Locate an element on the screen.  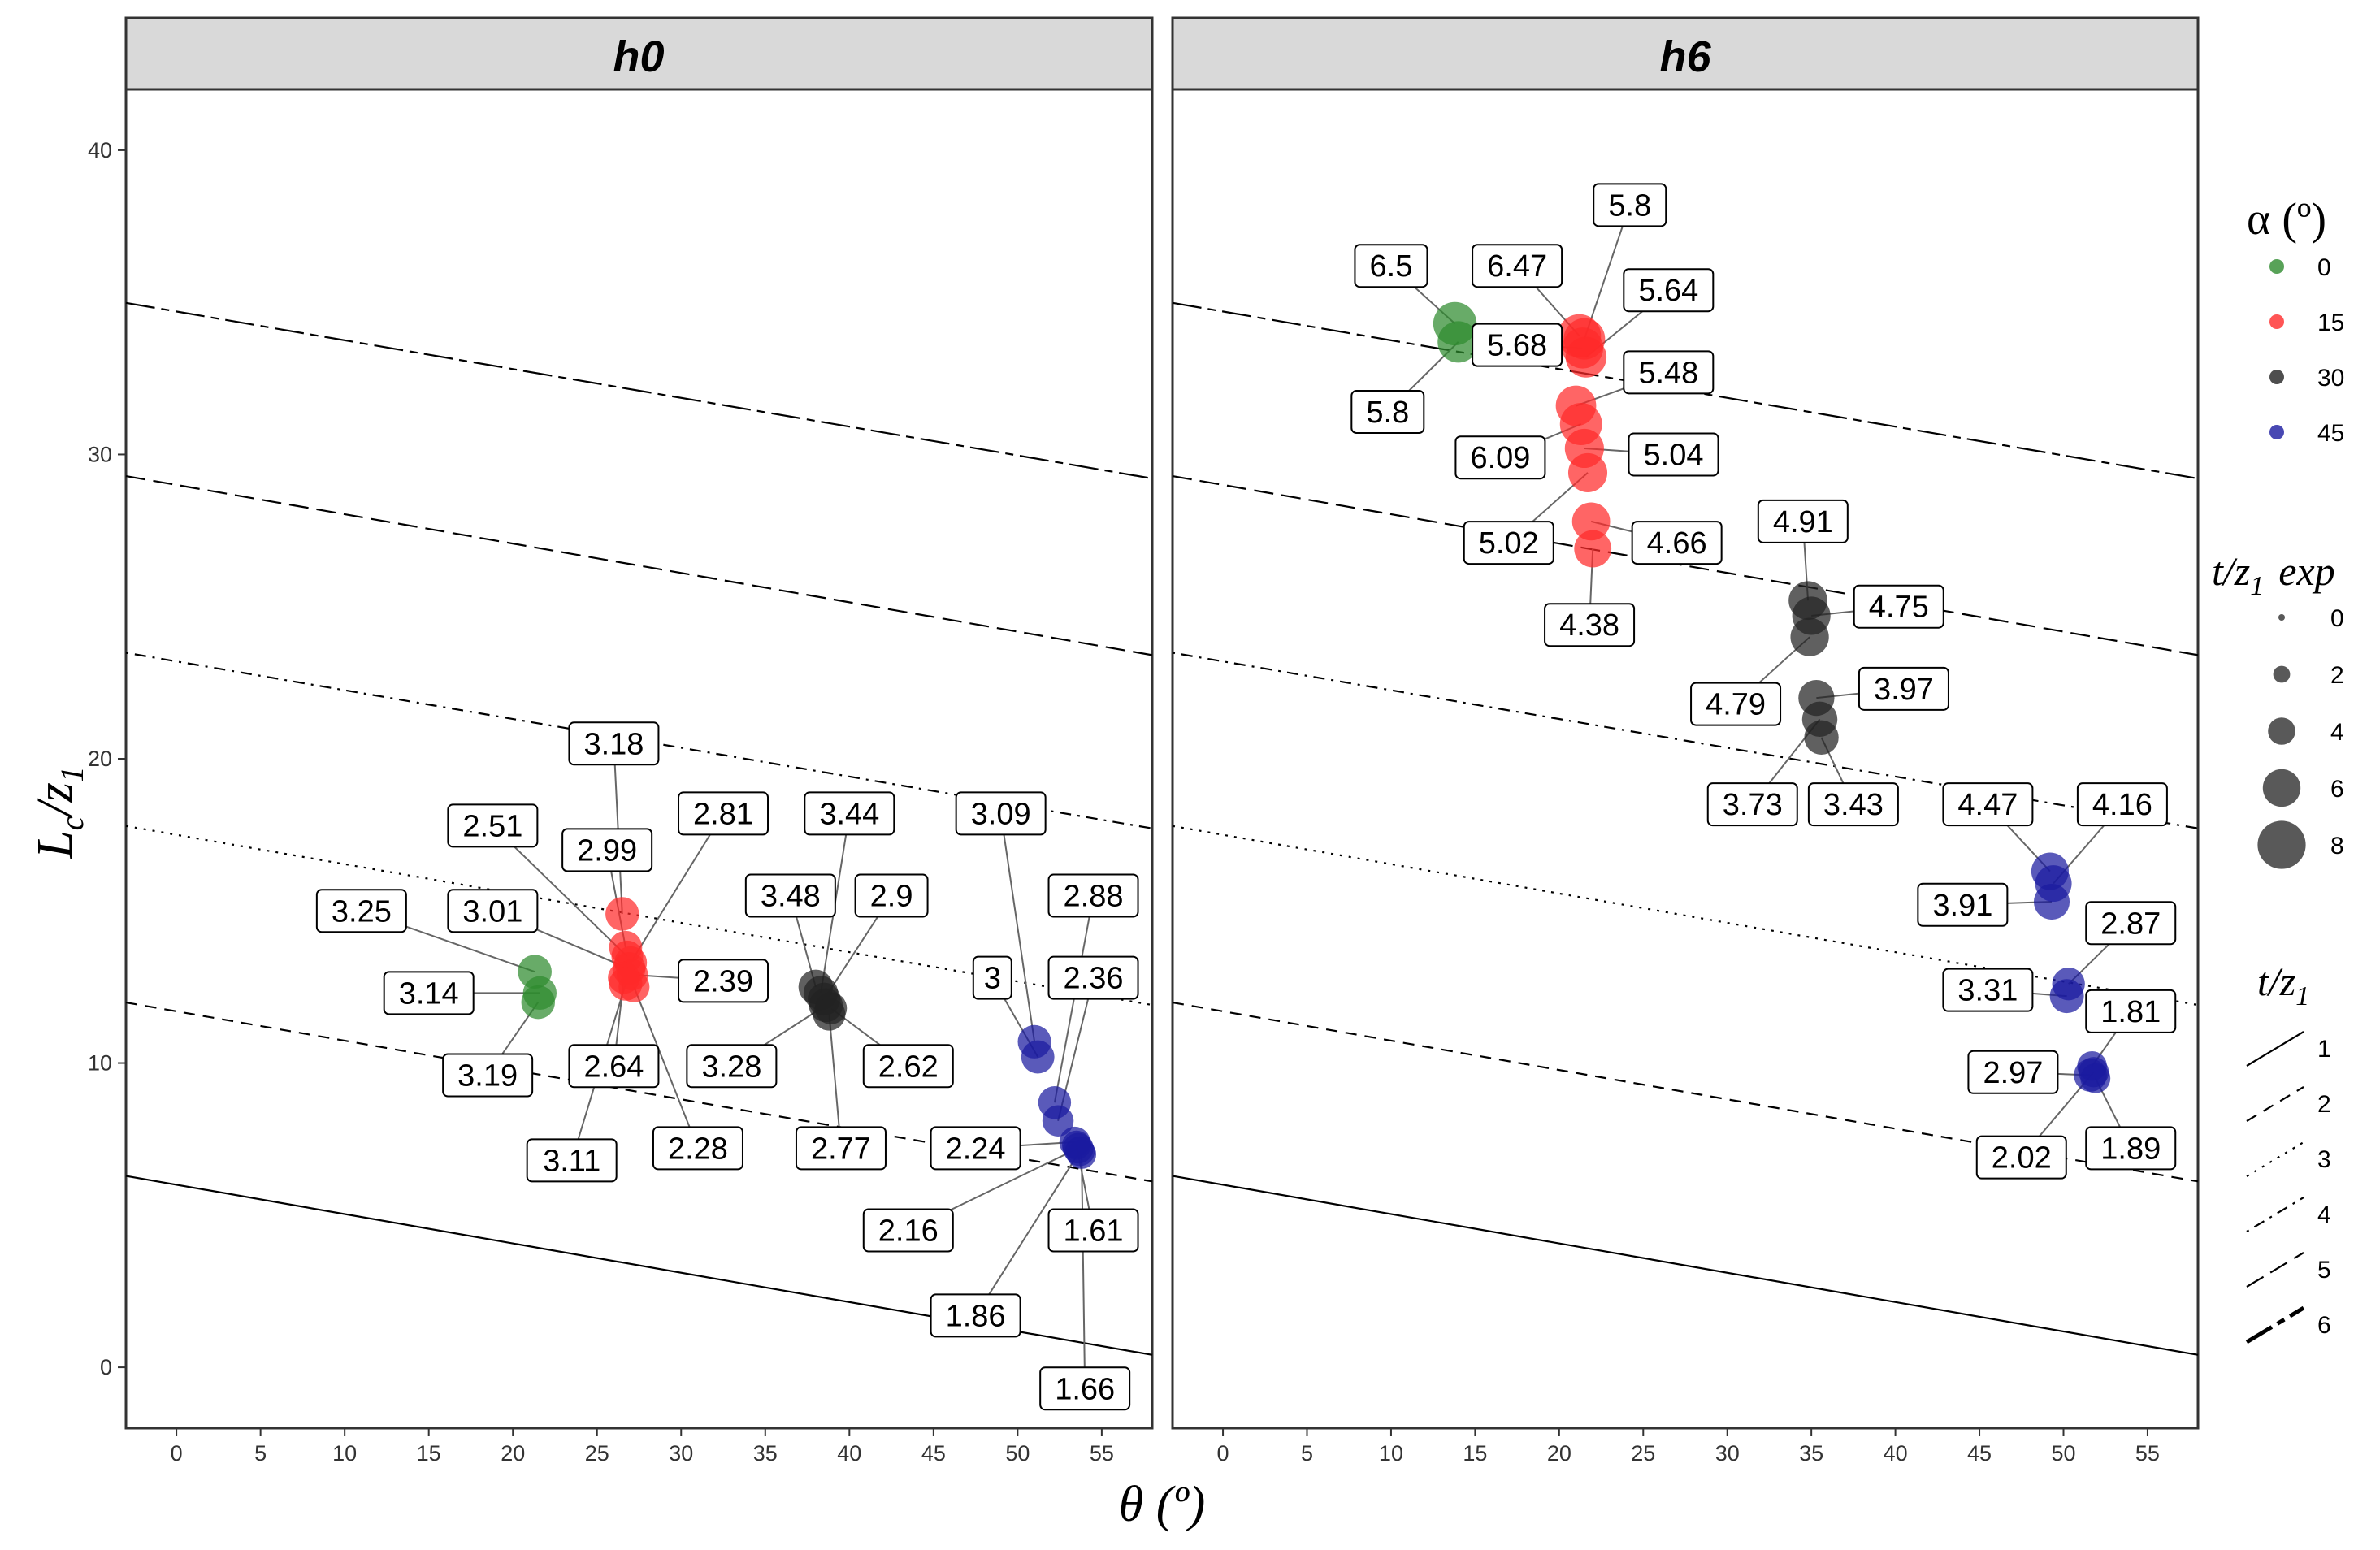
legend-linetype-label: 5 is located at coordinates (2324, 1270).